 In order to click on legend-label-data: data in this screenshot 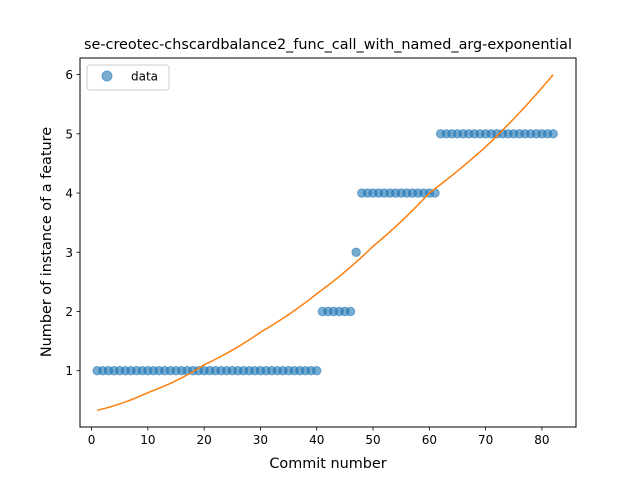, I will do `click(144, 77)`.